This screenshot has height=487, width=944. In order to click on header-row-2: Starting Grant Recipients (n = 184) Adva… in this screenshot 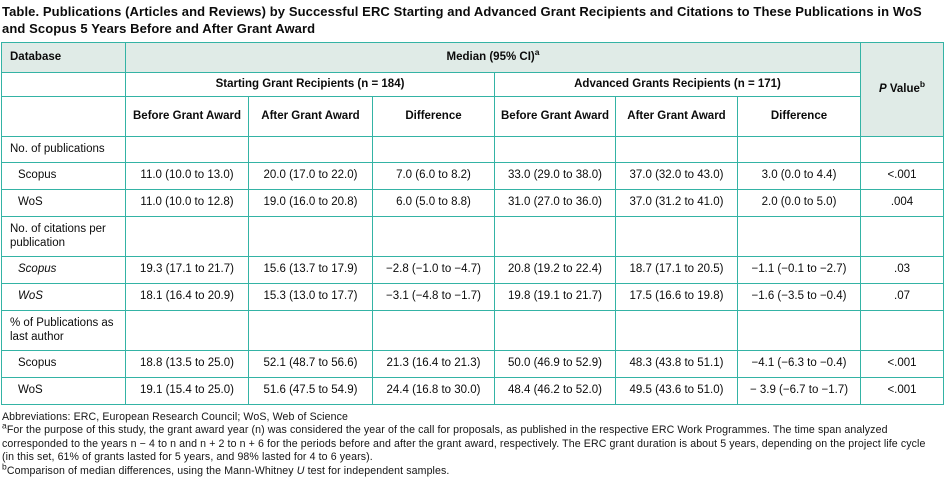, I will do `click(472, 84)`.